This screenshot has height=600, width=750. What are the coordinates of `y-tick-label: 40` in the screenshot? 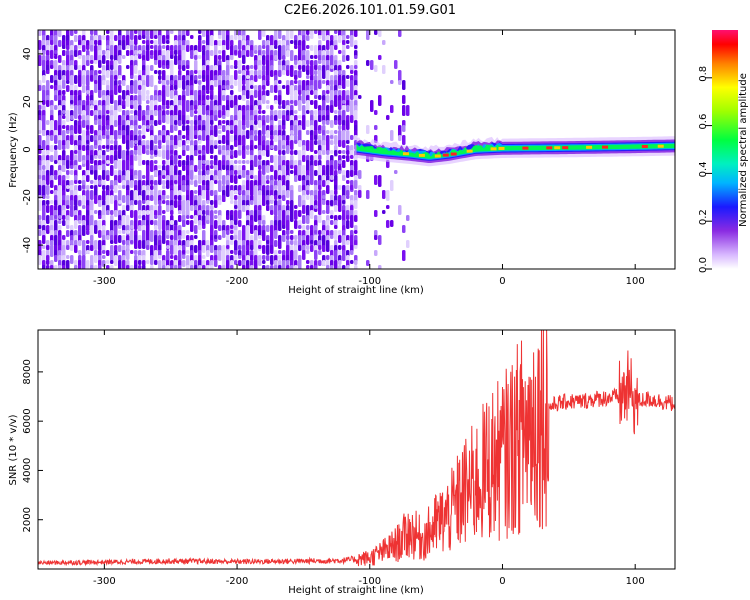 It's located at (27, 54).